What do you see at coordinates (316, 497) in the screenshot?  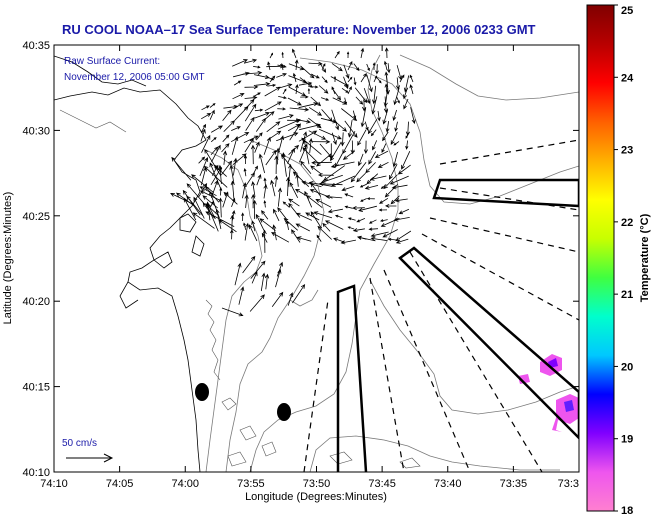 I see `x-axis-label: Longitude (Degrees:Minutes)` at bounding box center [316, 497].